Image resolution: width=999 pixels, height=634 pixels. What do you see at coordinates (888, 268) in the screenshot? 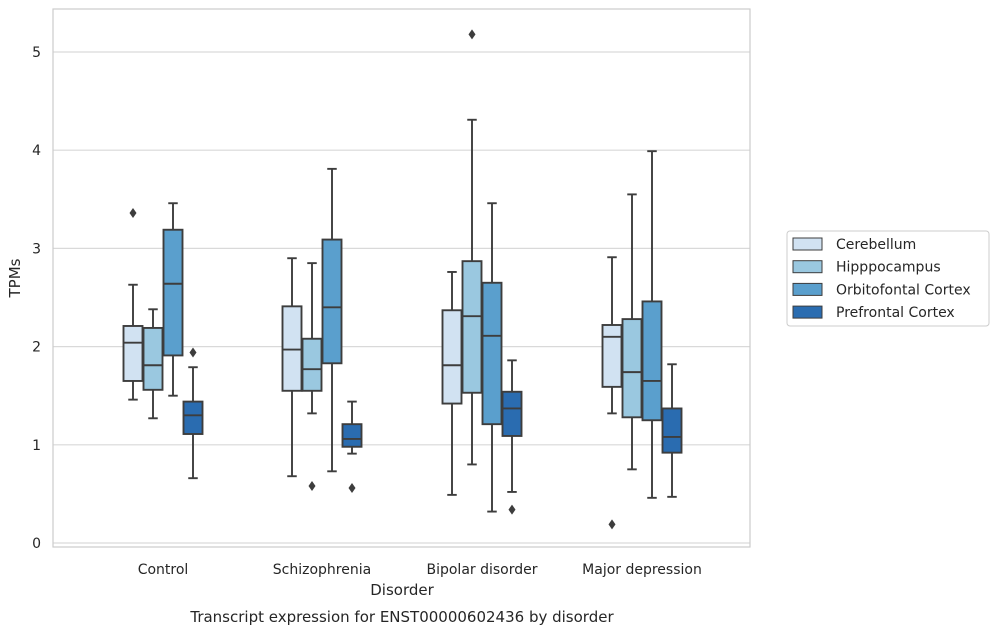
I see `legend-label-hipppocampus: Hipppocampus` at bounding box center [888, 268].